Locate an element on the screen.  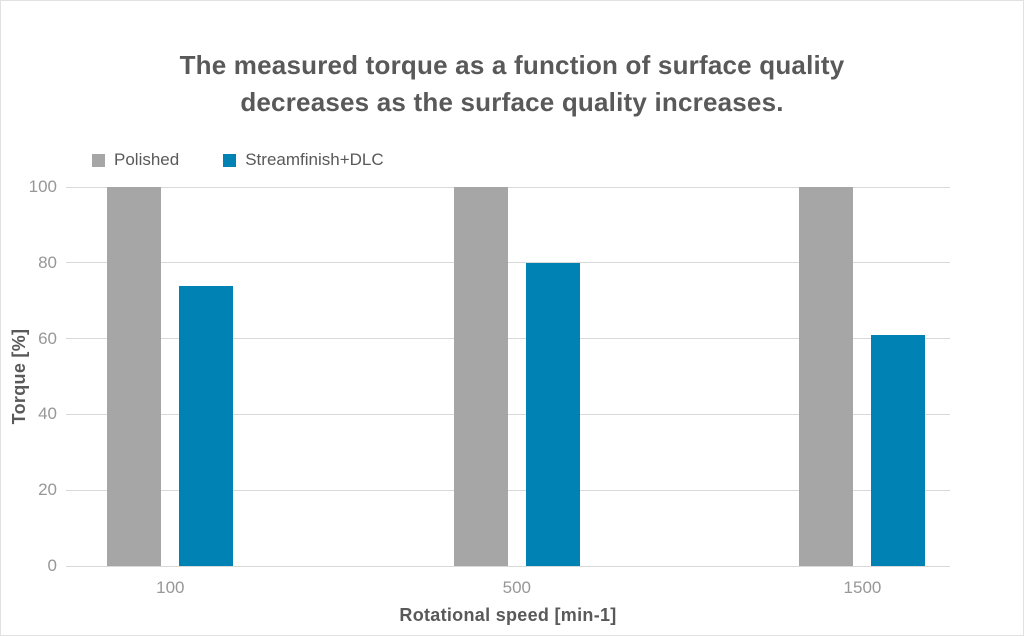
x-tick-label-500: 500 is located at coordinates (517, 587).